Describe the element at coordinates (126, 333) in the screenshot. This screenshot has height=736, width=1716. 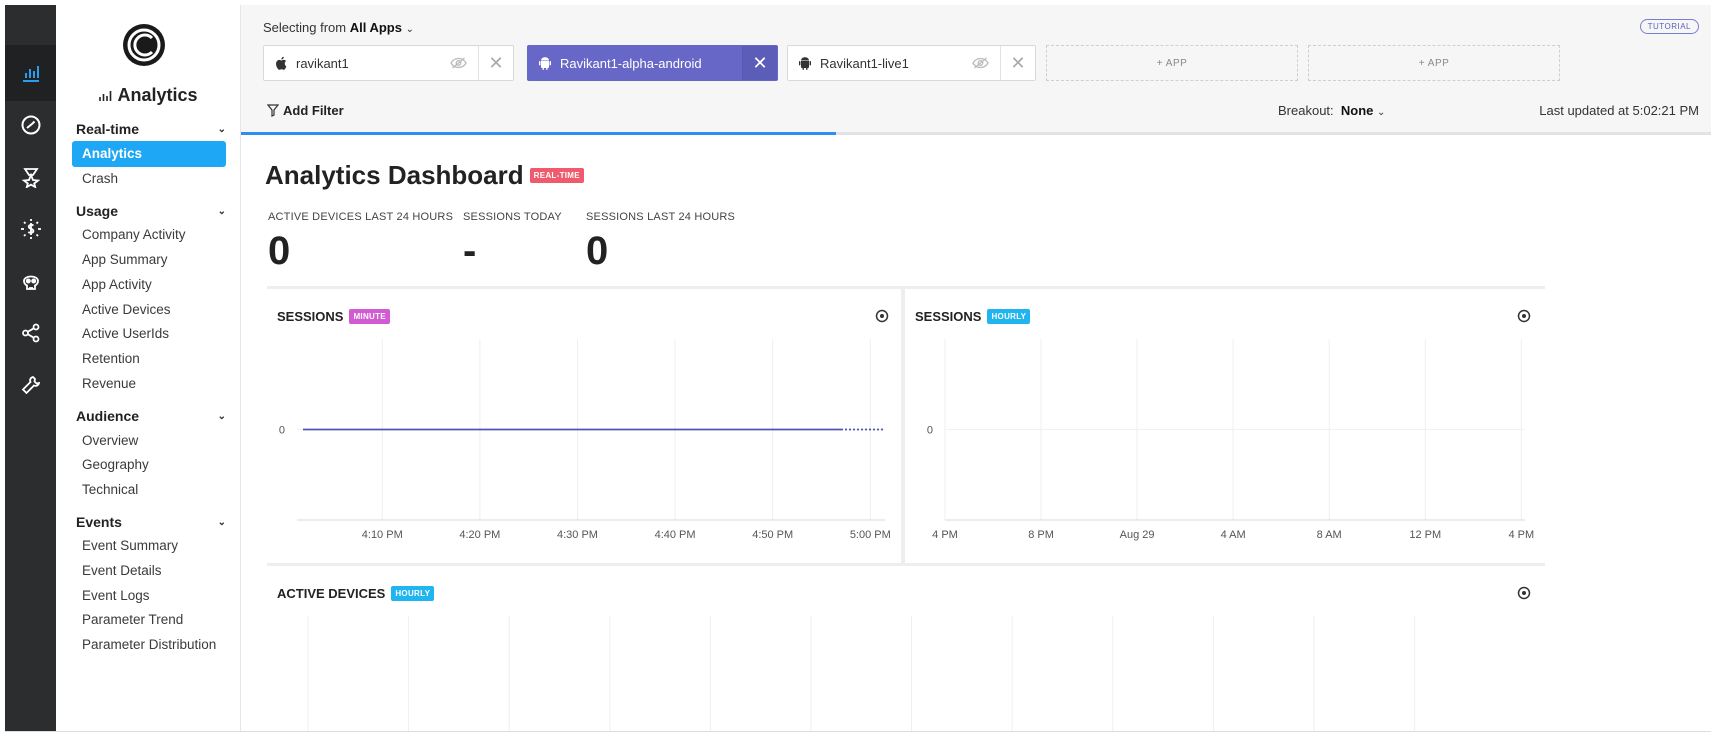
I see `nav-item-active-userids: Active UserIds` at that location.